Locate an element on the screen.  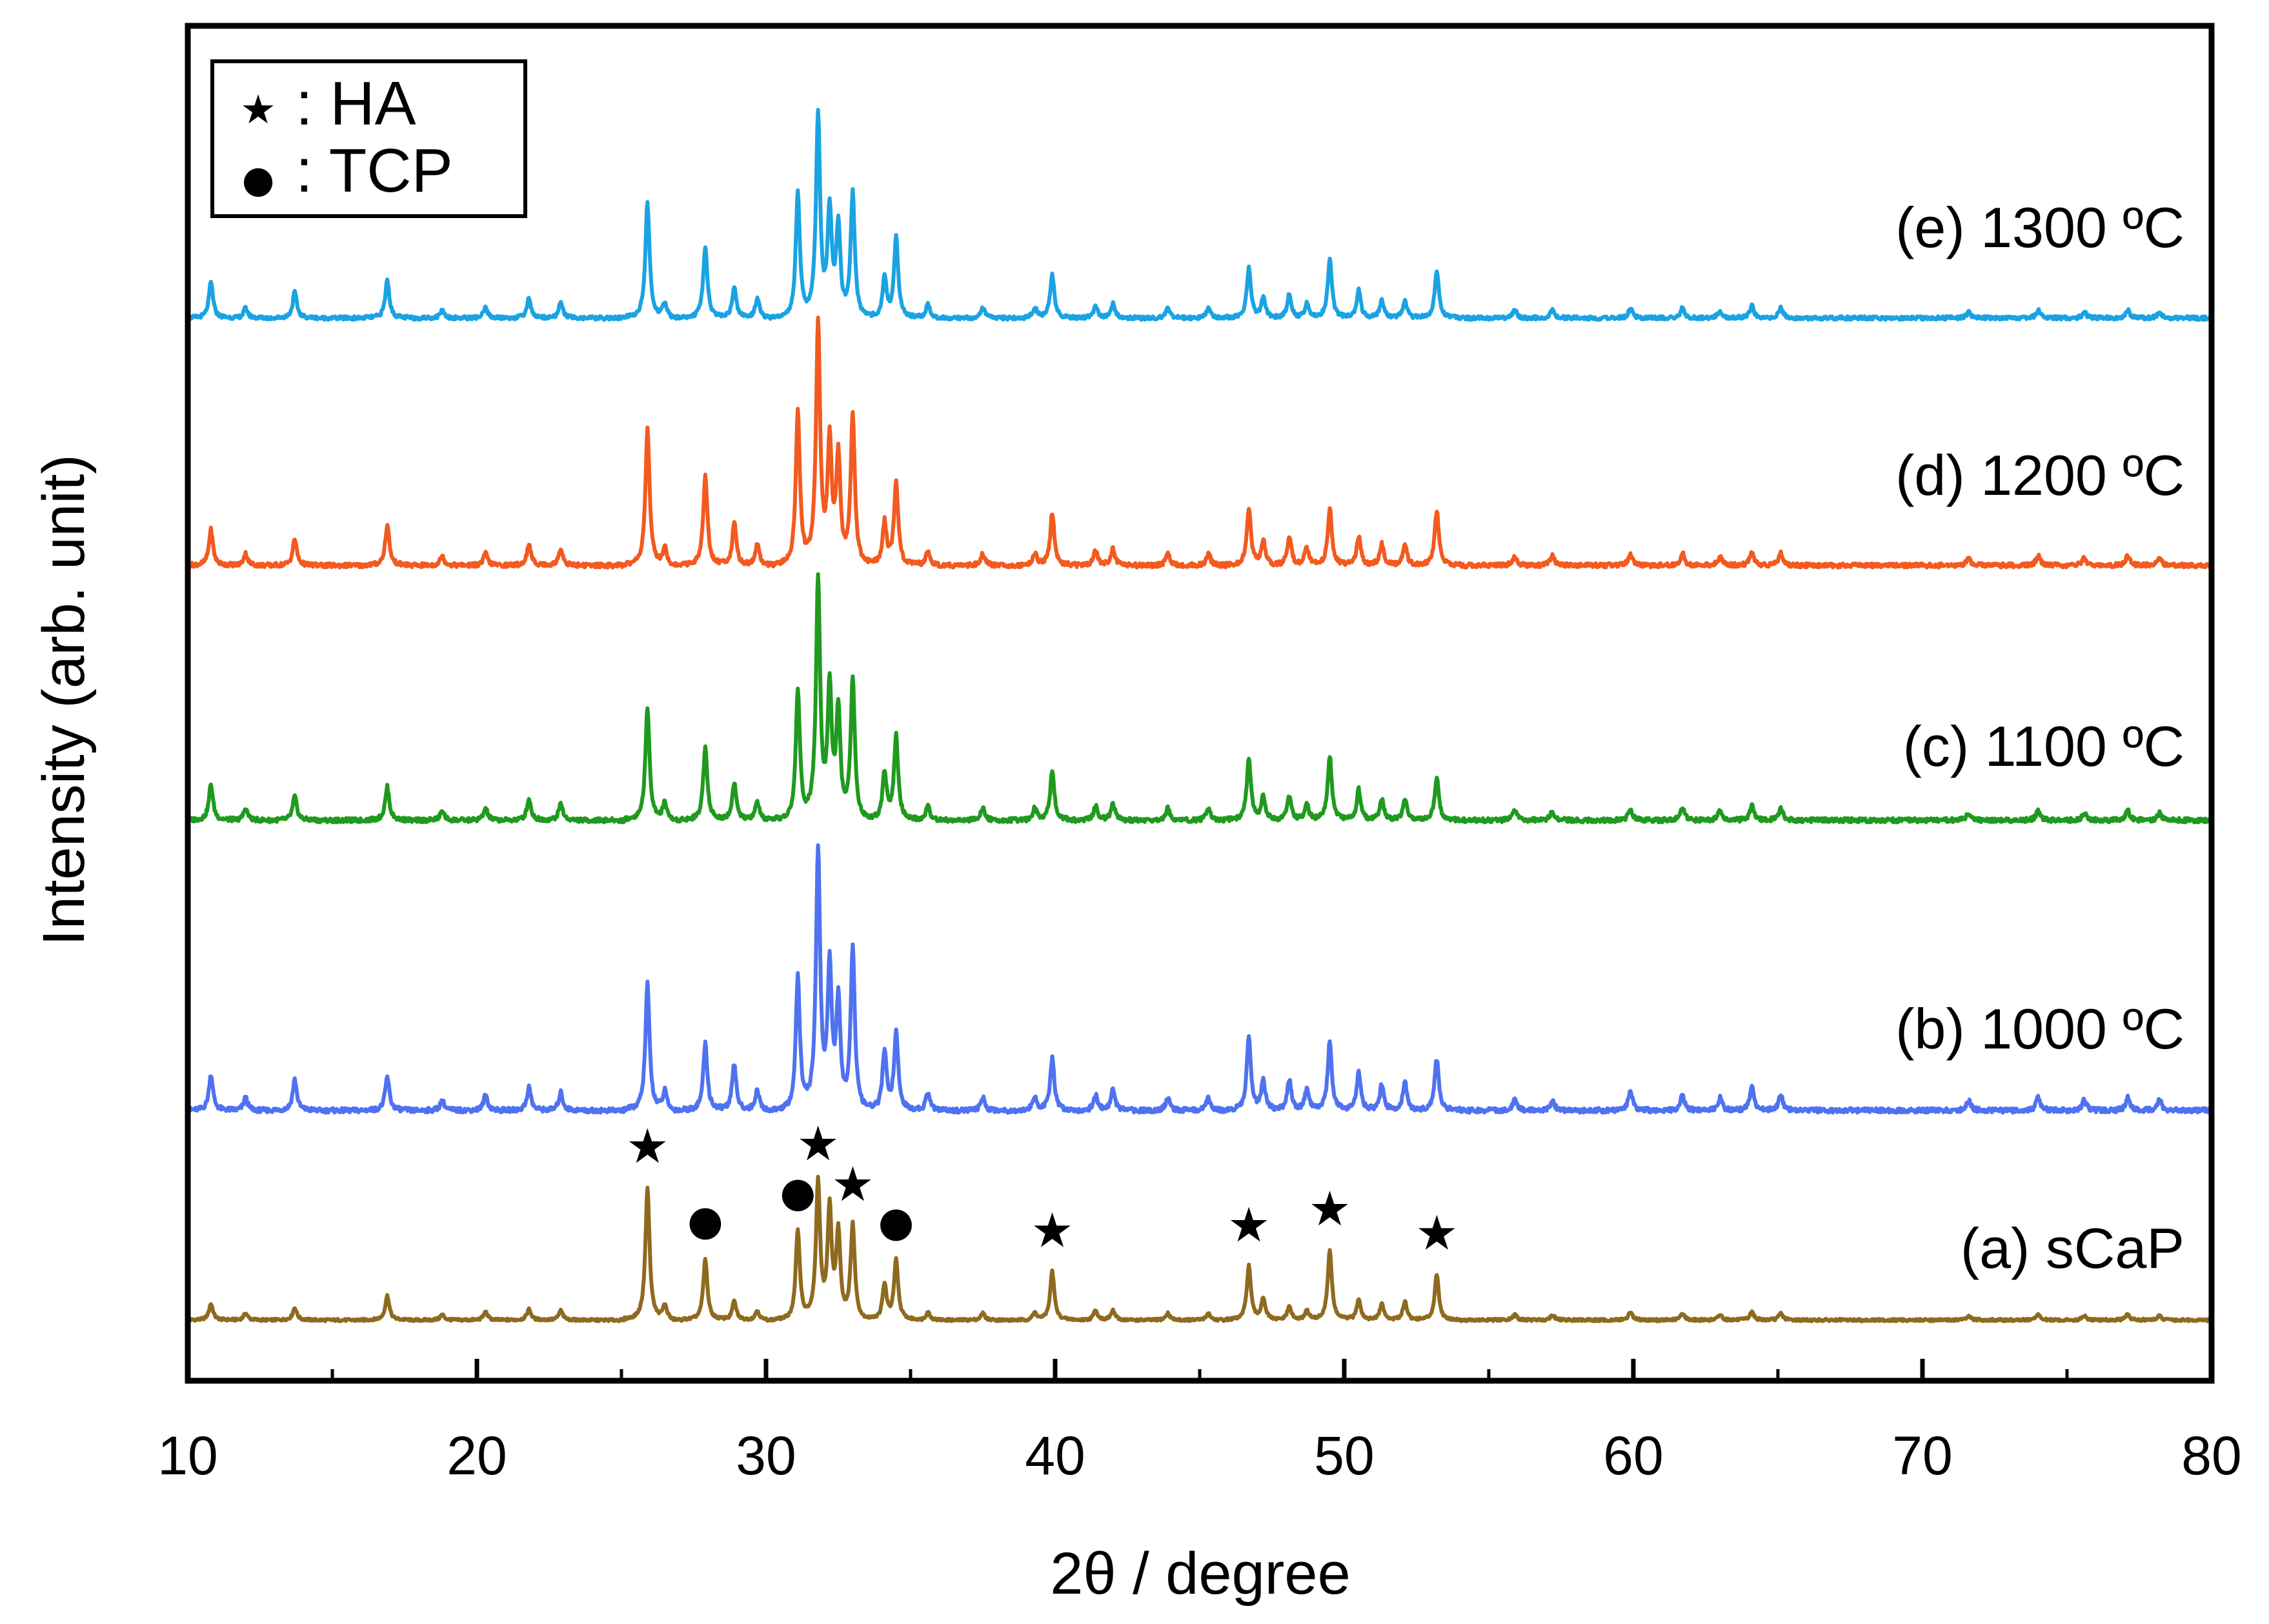
legend-tcp-symbol-icon: ● is located at coordinates (259, 179).